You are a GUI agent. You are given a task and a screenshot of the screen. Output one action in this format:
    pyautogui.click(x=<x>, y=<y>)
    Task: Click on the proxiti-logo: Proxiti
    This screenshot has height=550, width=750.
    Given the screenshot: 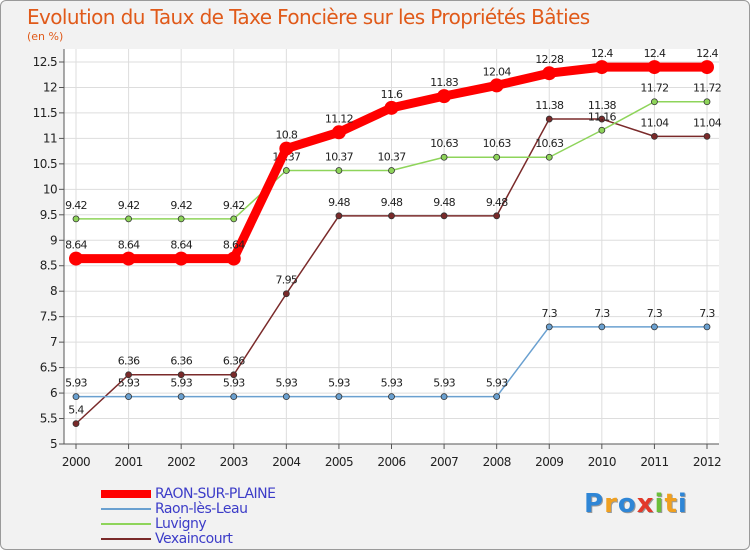 What is the action you would take?
    pyautogui.click(x=636, y=504)
    